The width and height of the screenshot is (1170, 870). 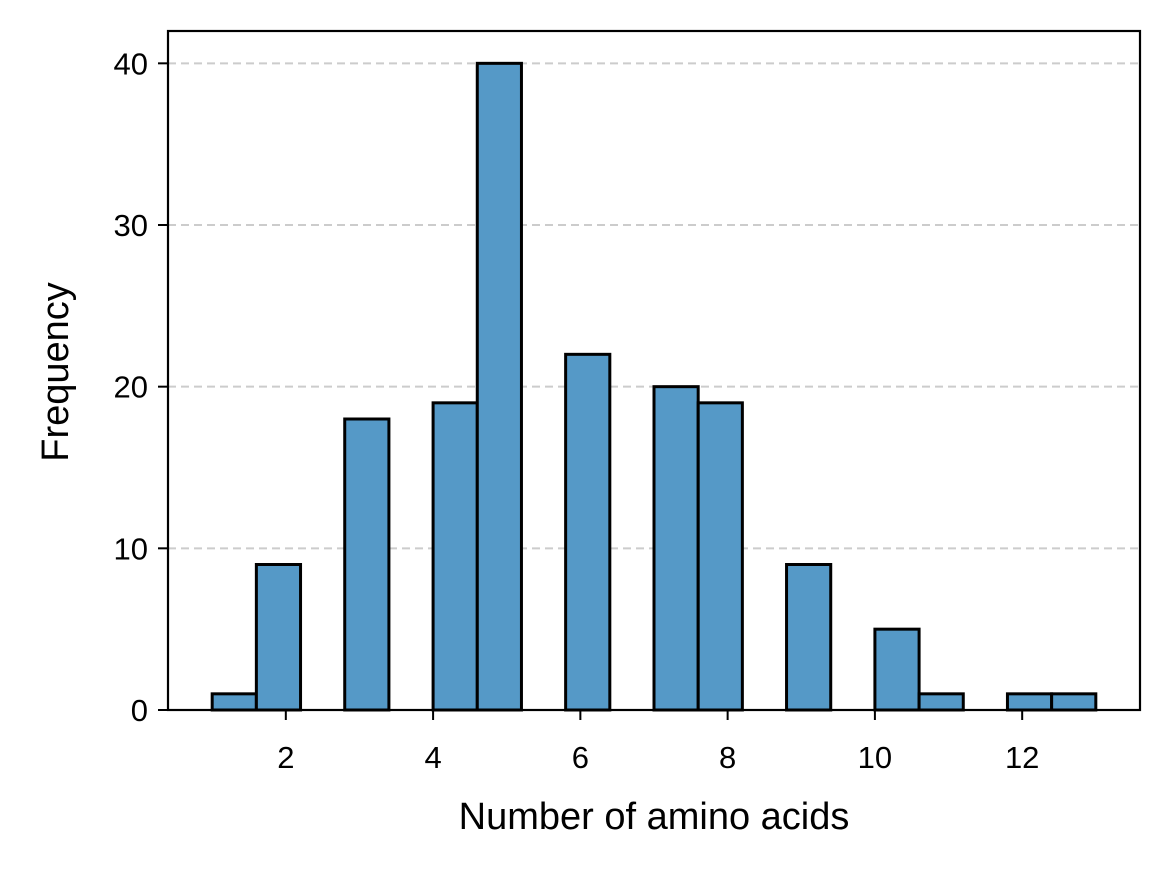 What do you see at coordinates (131, 63) in the screenshot?
I see `y-tick-label-40: 40` at bounding box center [131, 63].